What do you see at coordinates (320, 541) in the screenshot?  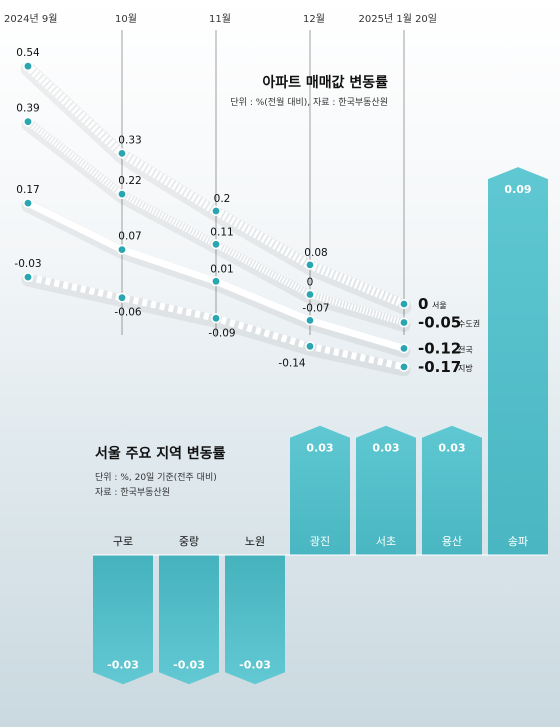 I see `bar-category-label: 광진` at bounding box center [320, 541].